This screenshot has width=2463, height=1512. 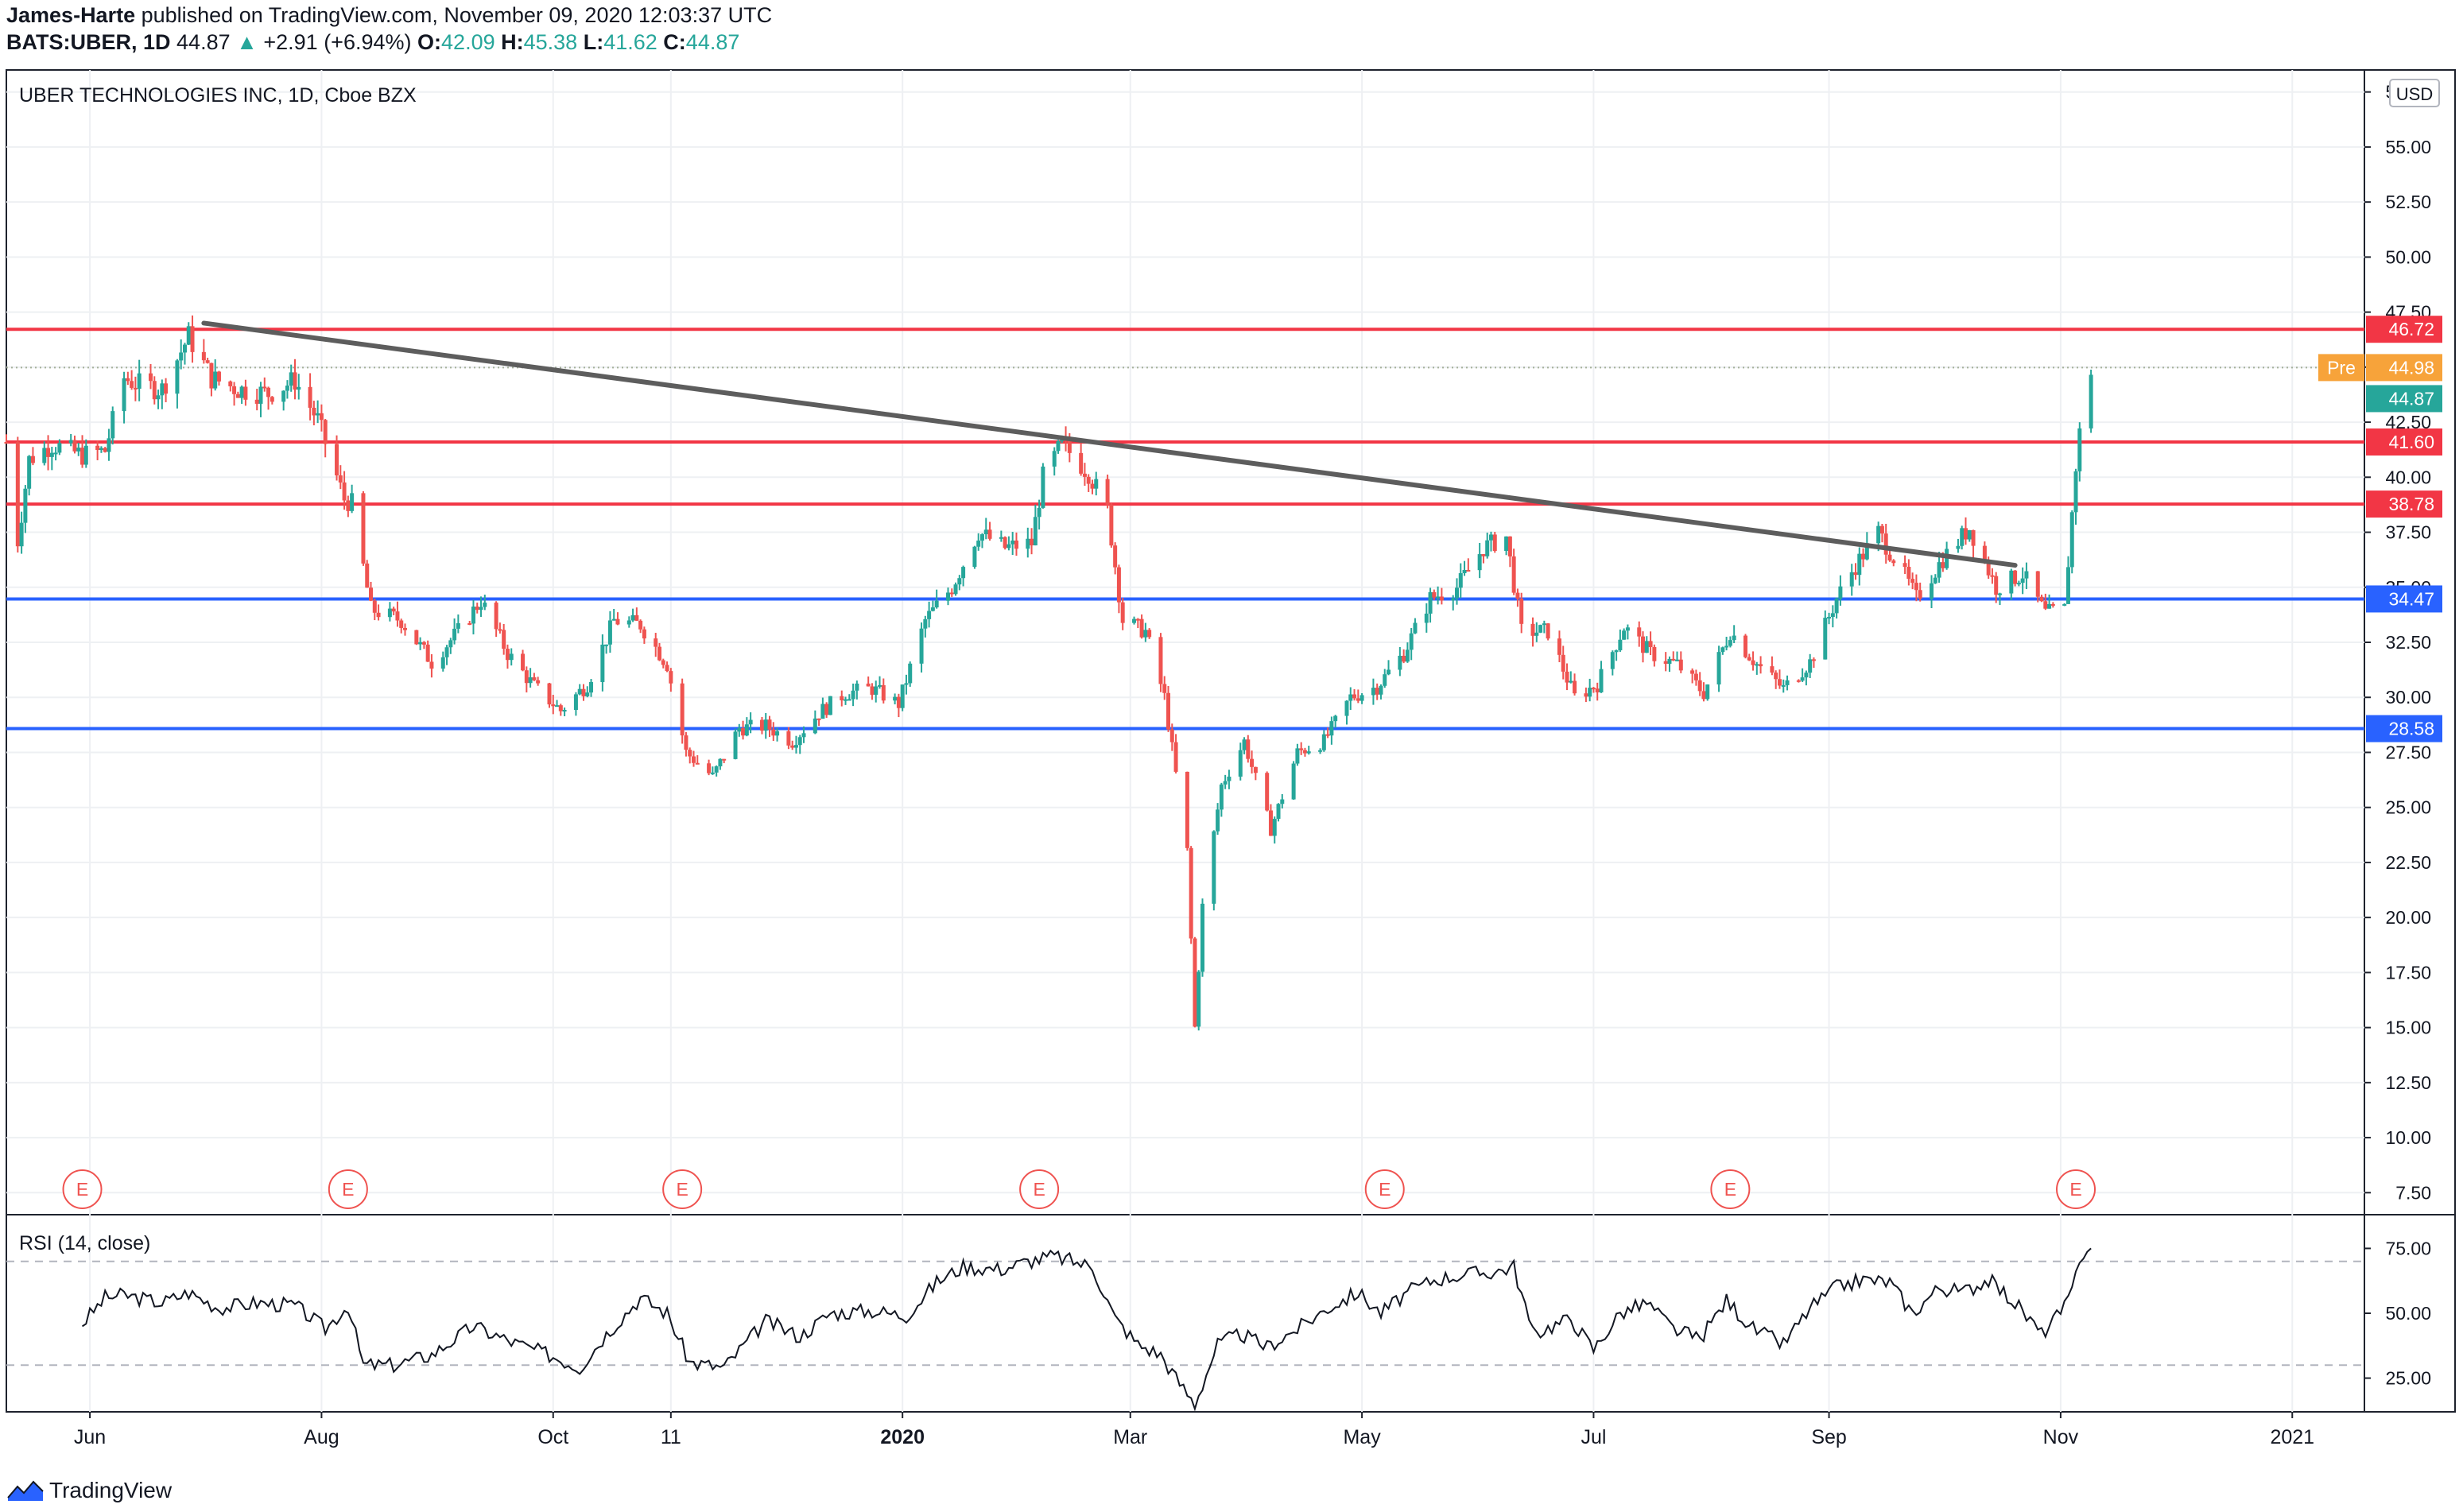 I want to click on y-tick-label: 27.50, so click(x=2408, y=752).